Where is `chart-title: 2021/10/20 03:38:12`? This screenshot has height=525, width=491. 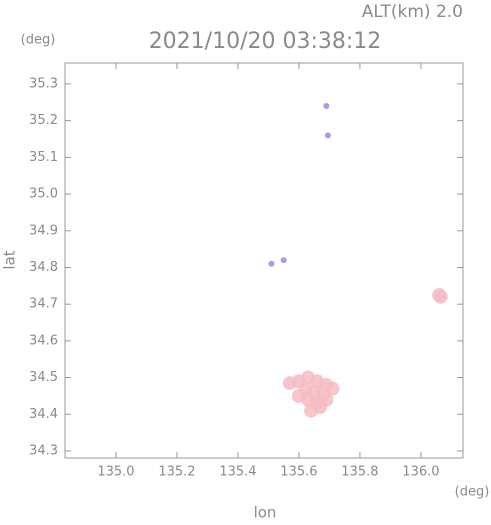
chart-title: 2021/10/20 03:38:12 is located at coordinates (265, 41).